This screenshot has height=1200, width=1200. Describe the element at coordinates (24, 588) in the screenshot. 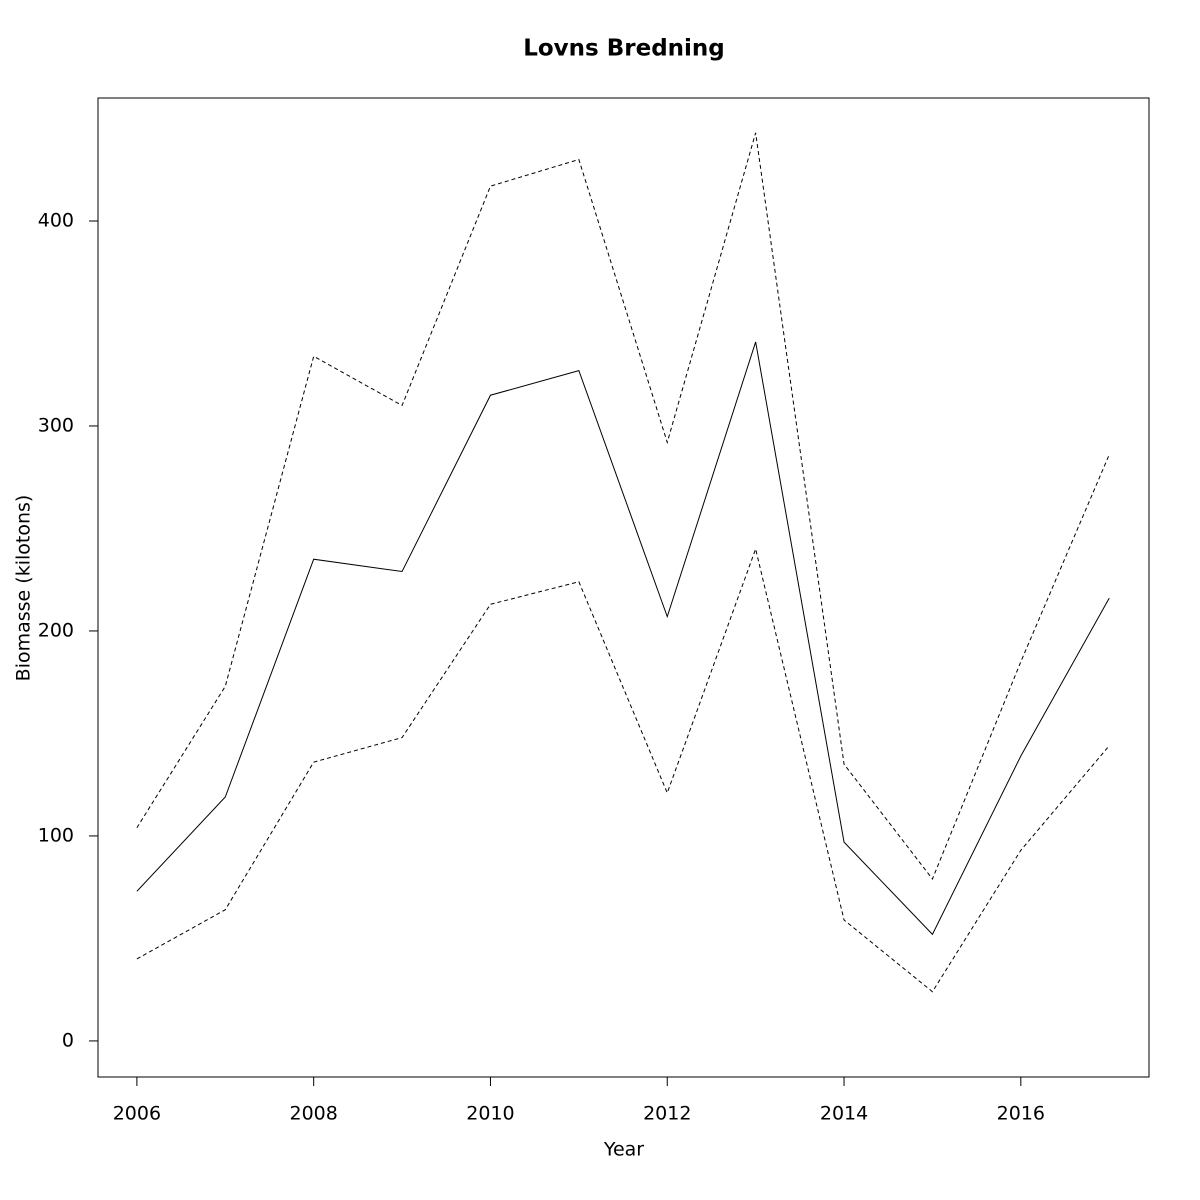

I see `y-axis-label: Biomasse (kilotons)` at that location.